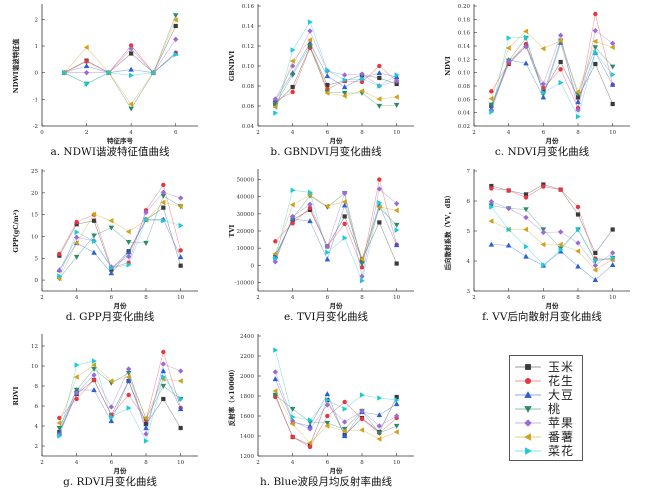  Describe the element at coordinates (528, 394) in the screenshot. I see `legend-marker-triangle-up-icon` at that location.